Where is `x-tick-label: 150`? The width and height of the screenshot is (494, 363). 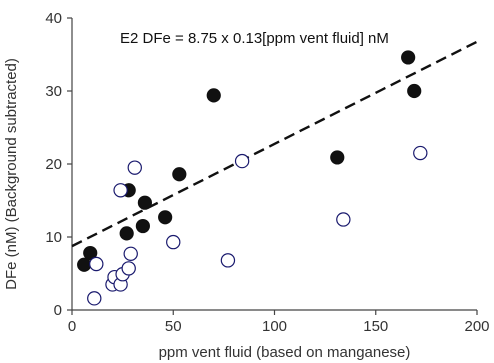 x-tick-label: 150 is located at coordinates (375, 326).